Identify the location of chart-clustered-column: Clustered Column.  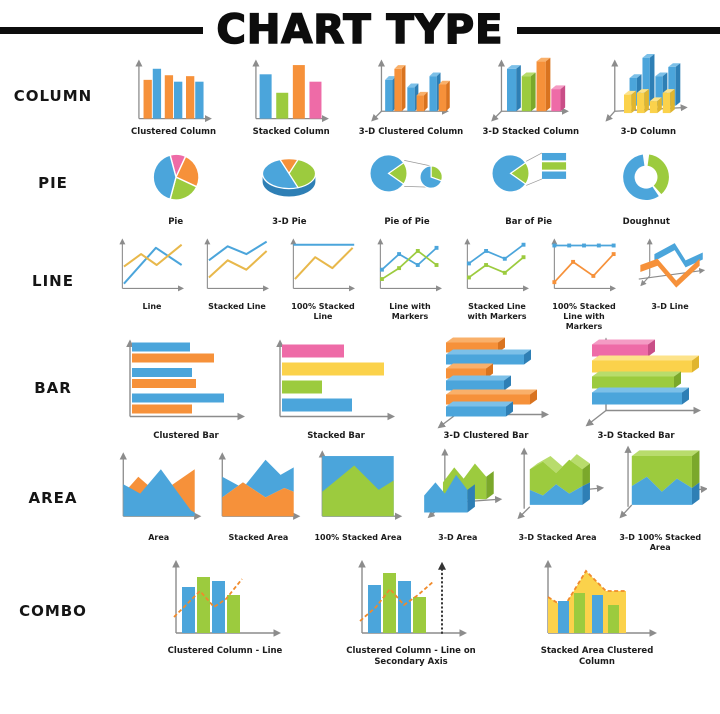
(174, 96).